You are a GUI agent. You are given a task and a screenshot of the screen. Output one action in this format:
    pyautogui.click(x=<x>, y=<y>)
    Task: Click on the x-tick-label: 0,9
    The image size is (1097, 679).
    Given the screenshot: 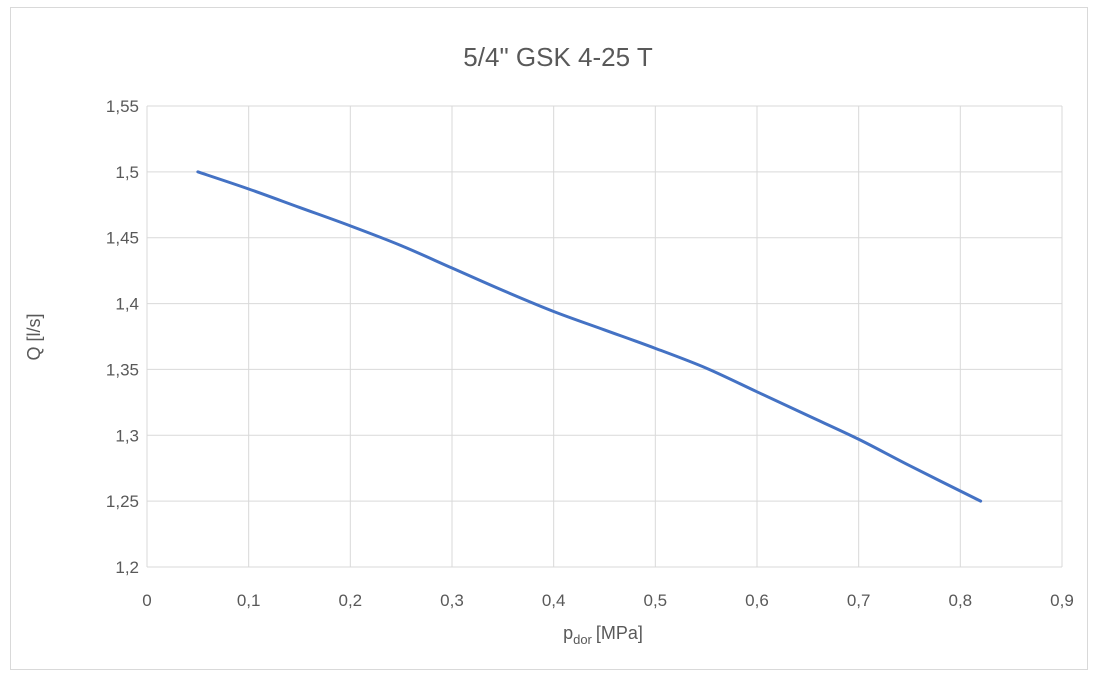 What is the action you would take?
    pyautogui.click(x=1062, y=600)
    